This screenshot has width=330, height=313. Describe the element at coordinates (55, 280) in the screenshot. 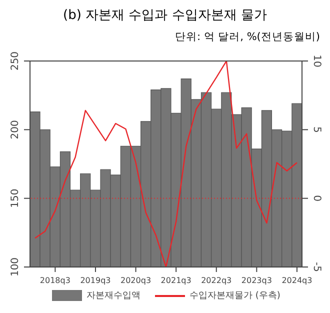

I see `x-tick-label: 2018q3` at that location.